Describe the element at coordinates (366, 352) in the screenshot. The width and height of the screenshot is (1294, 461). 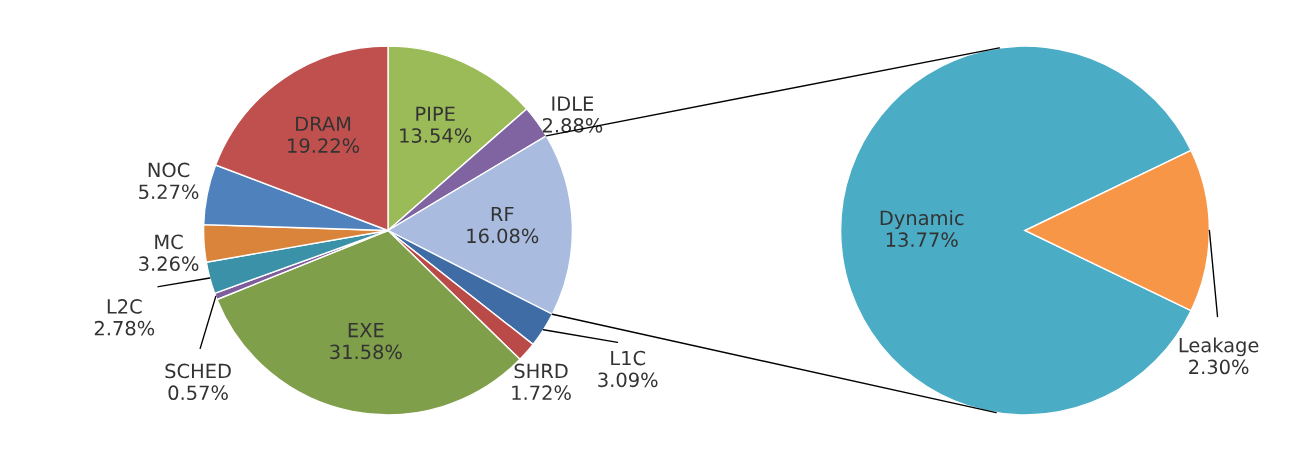
I see `data-label: 31.58%` at that location.